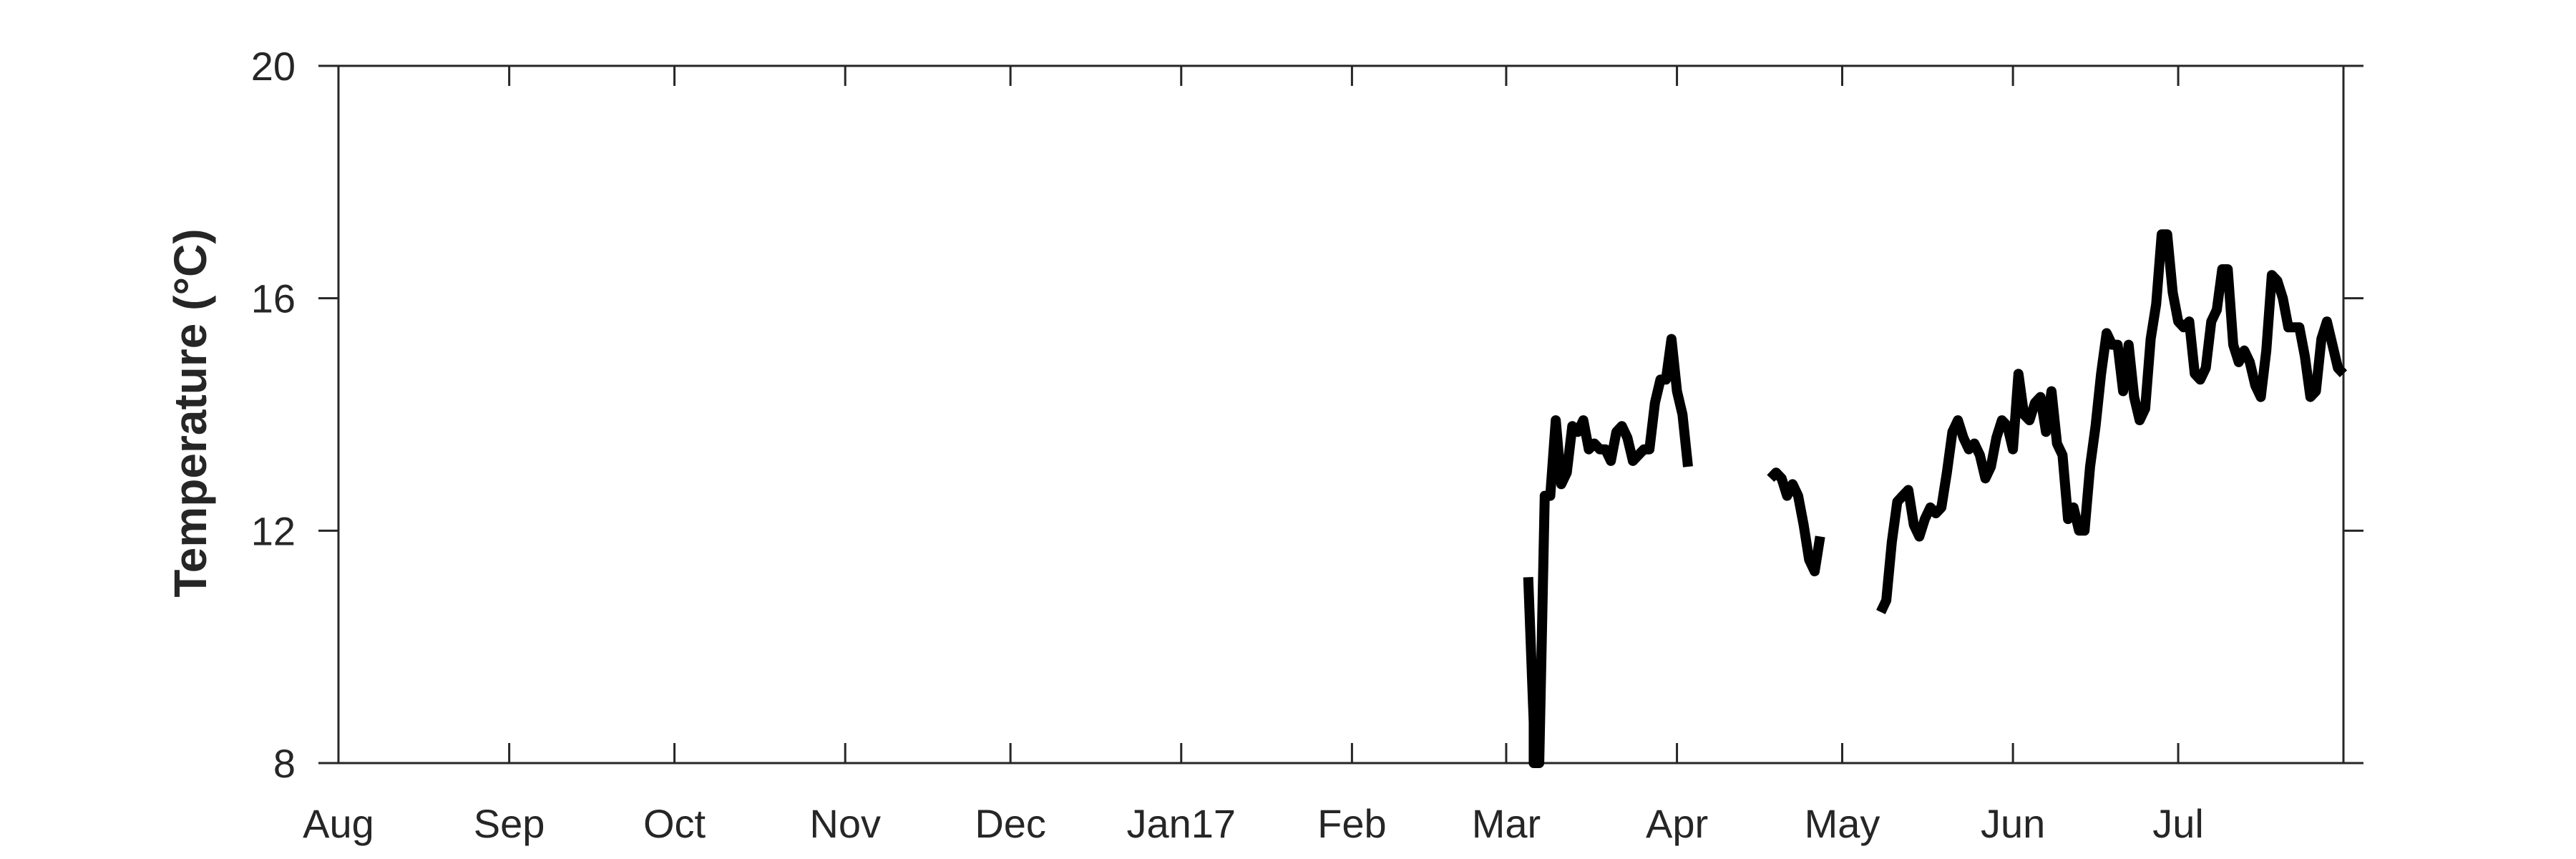 The image size is (2576, 859). Describe the element at coordinates (338, 823) in the screenshot. I see `x-tick-label: Aug` at that location.